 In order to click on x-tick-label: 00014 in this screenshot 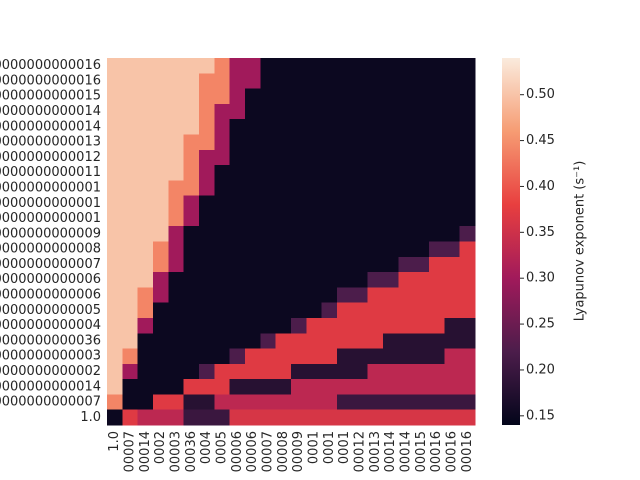, I will do `click(390, 451)`.